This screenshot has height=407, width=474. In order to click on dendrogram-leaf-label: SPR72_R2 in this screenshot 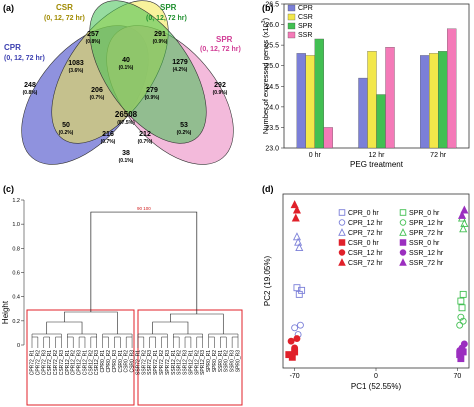, I will do `click(162, 362)`.